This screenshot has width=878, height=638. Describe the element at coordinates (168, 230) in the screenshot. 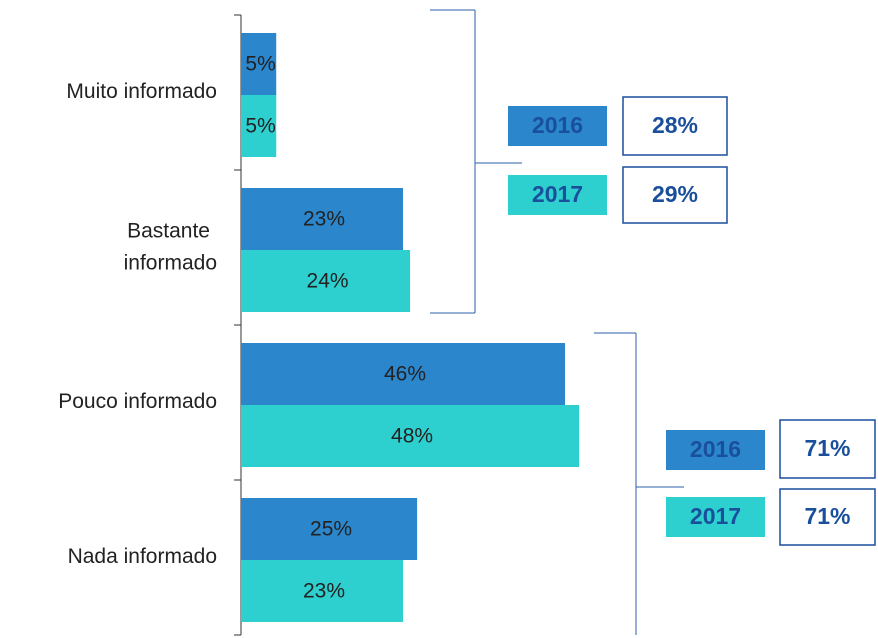

I see `category-label-line: Bastante` at that location.